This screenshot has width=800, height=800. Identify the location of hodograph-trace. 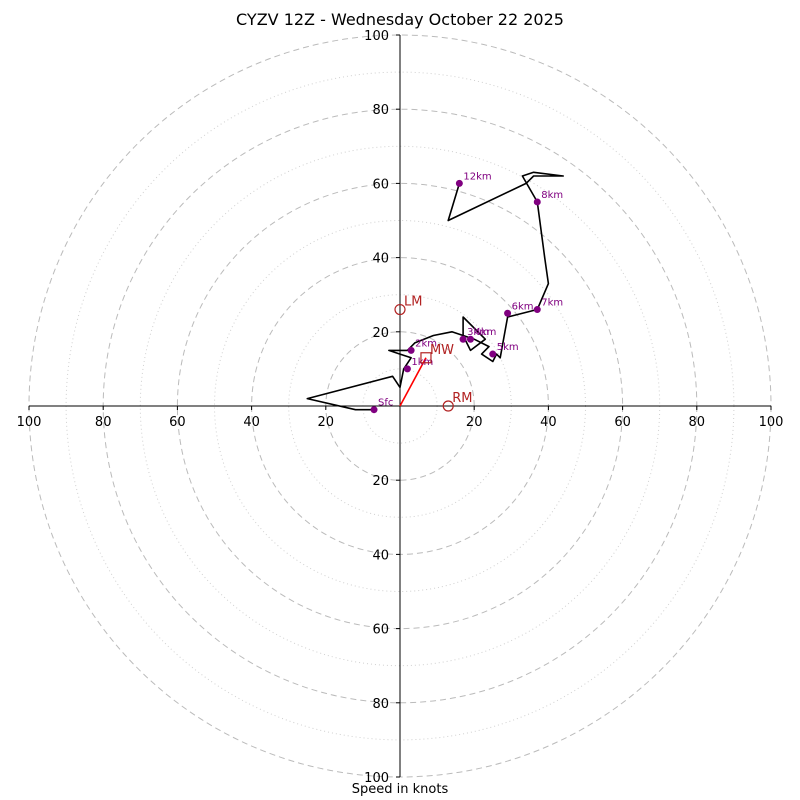
(435, 291).